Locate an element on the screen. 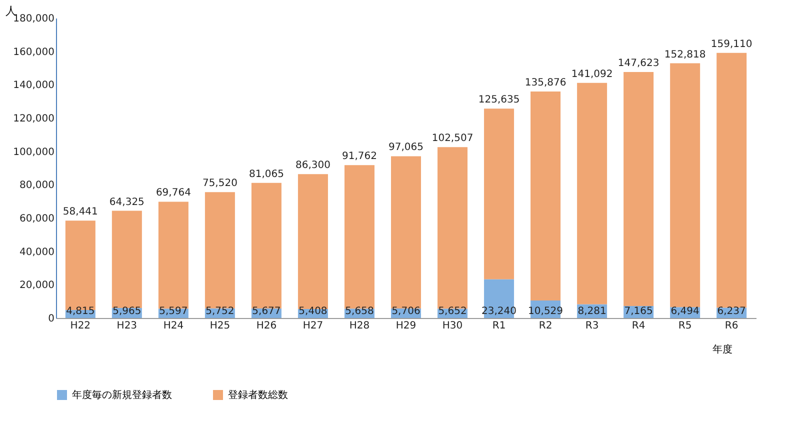 Image resolution: width=808 pixels, height=429 pixels. x-tick-label: R4 is located at coordinates (639, 326).